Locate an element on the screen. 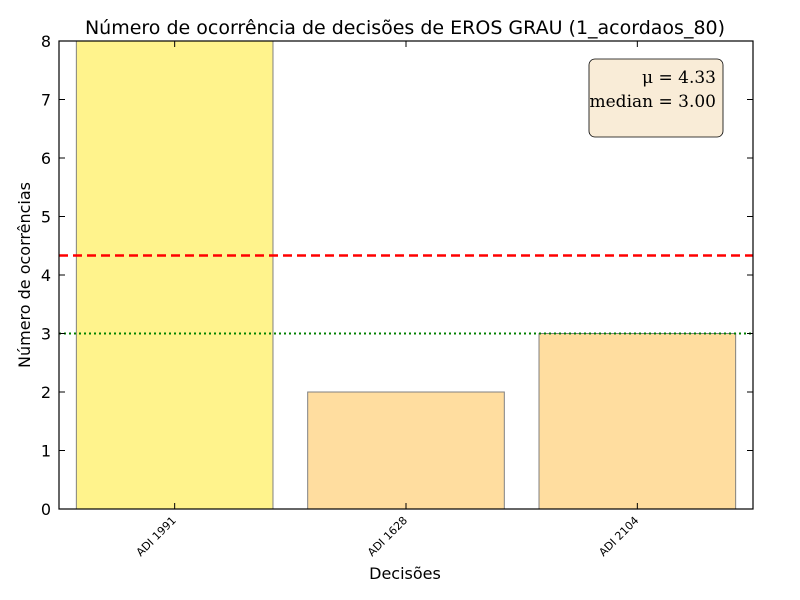 This screenshot has width=800, height=600. stats-mean-text: μ = 4.33 is located at coordinates (679, 78).